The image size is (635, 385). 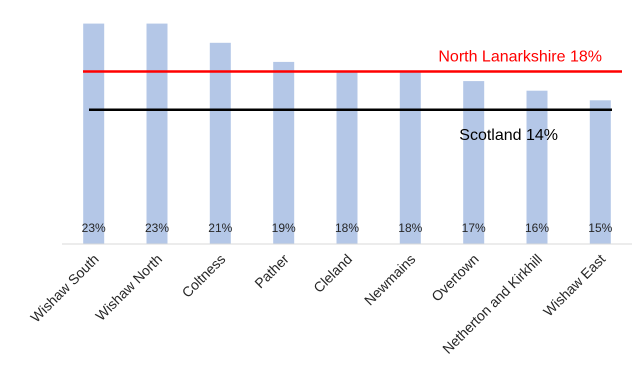 What do you see at coordinates (347, 157) in the screenshot?
I see `bar-cleland` at bounding box center [347, 157].